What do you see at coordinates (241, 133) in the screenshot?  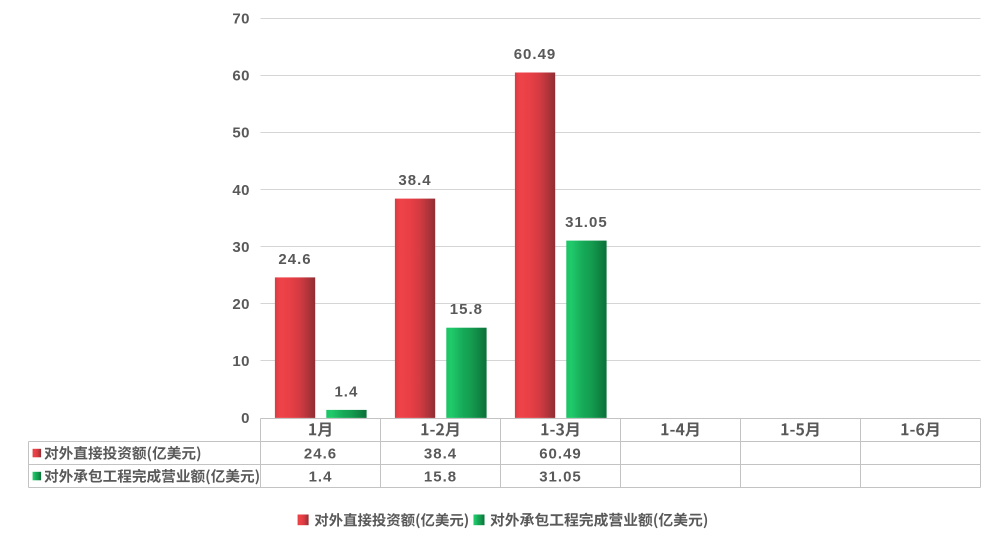 I see `svg-text: 50` at bounding box center [241, 133].